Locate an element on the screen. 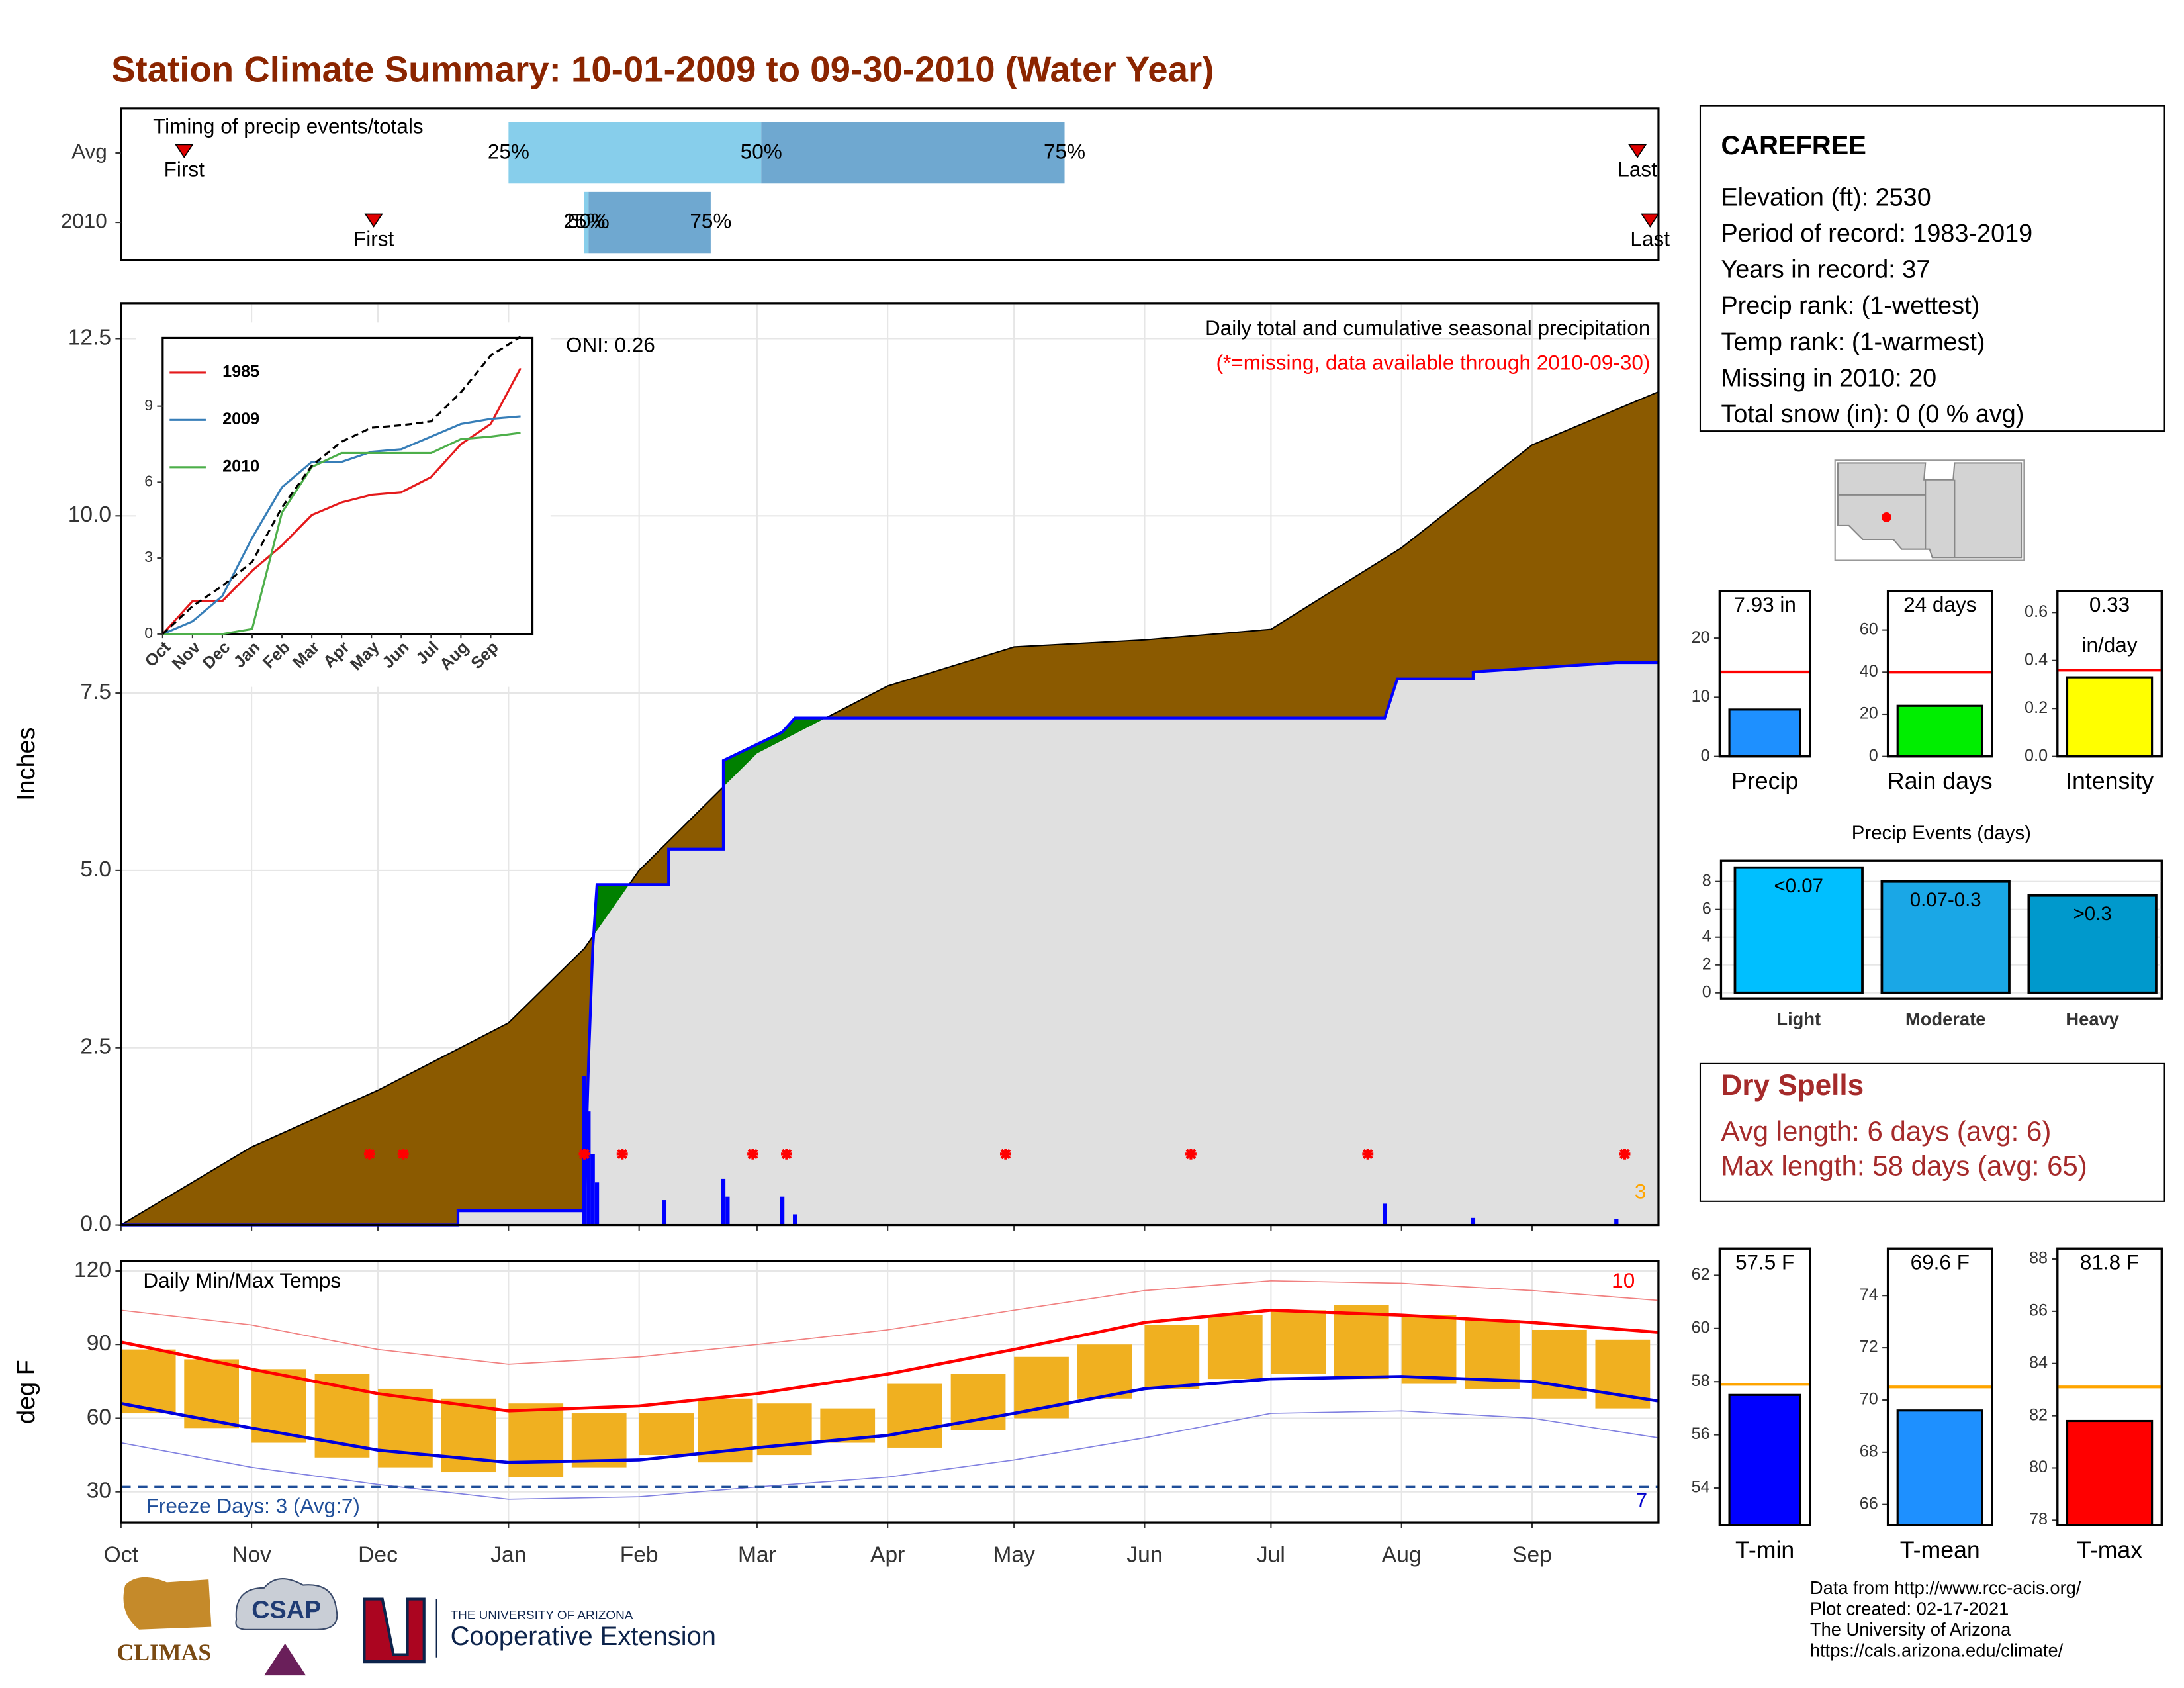 The height and width of the screenshot is (1688, 2184). x-tick-label: Feb is located at coordinates (639, 1554).